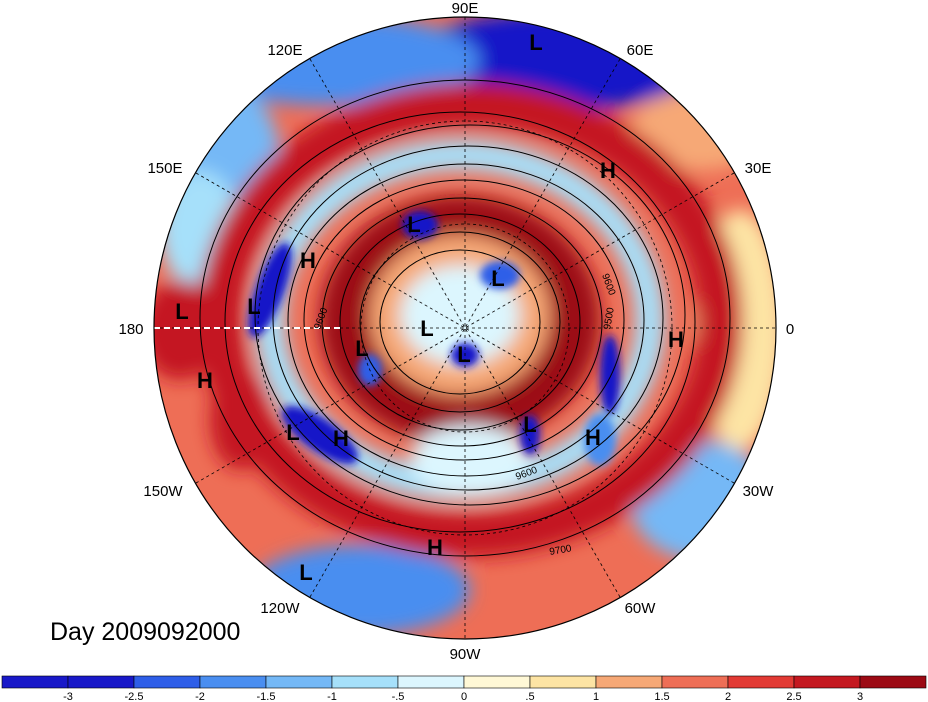  Describe the element at coordinates (596, 696) in the screenshot. I see `colorbar-tick-label: 1` at that location.